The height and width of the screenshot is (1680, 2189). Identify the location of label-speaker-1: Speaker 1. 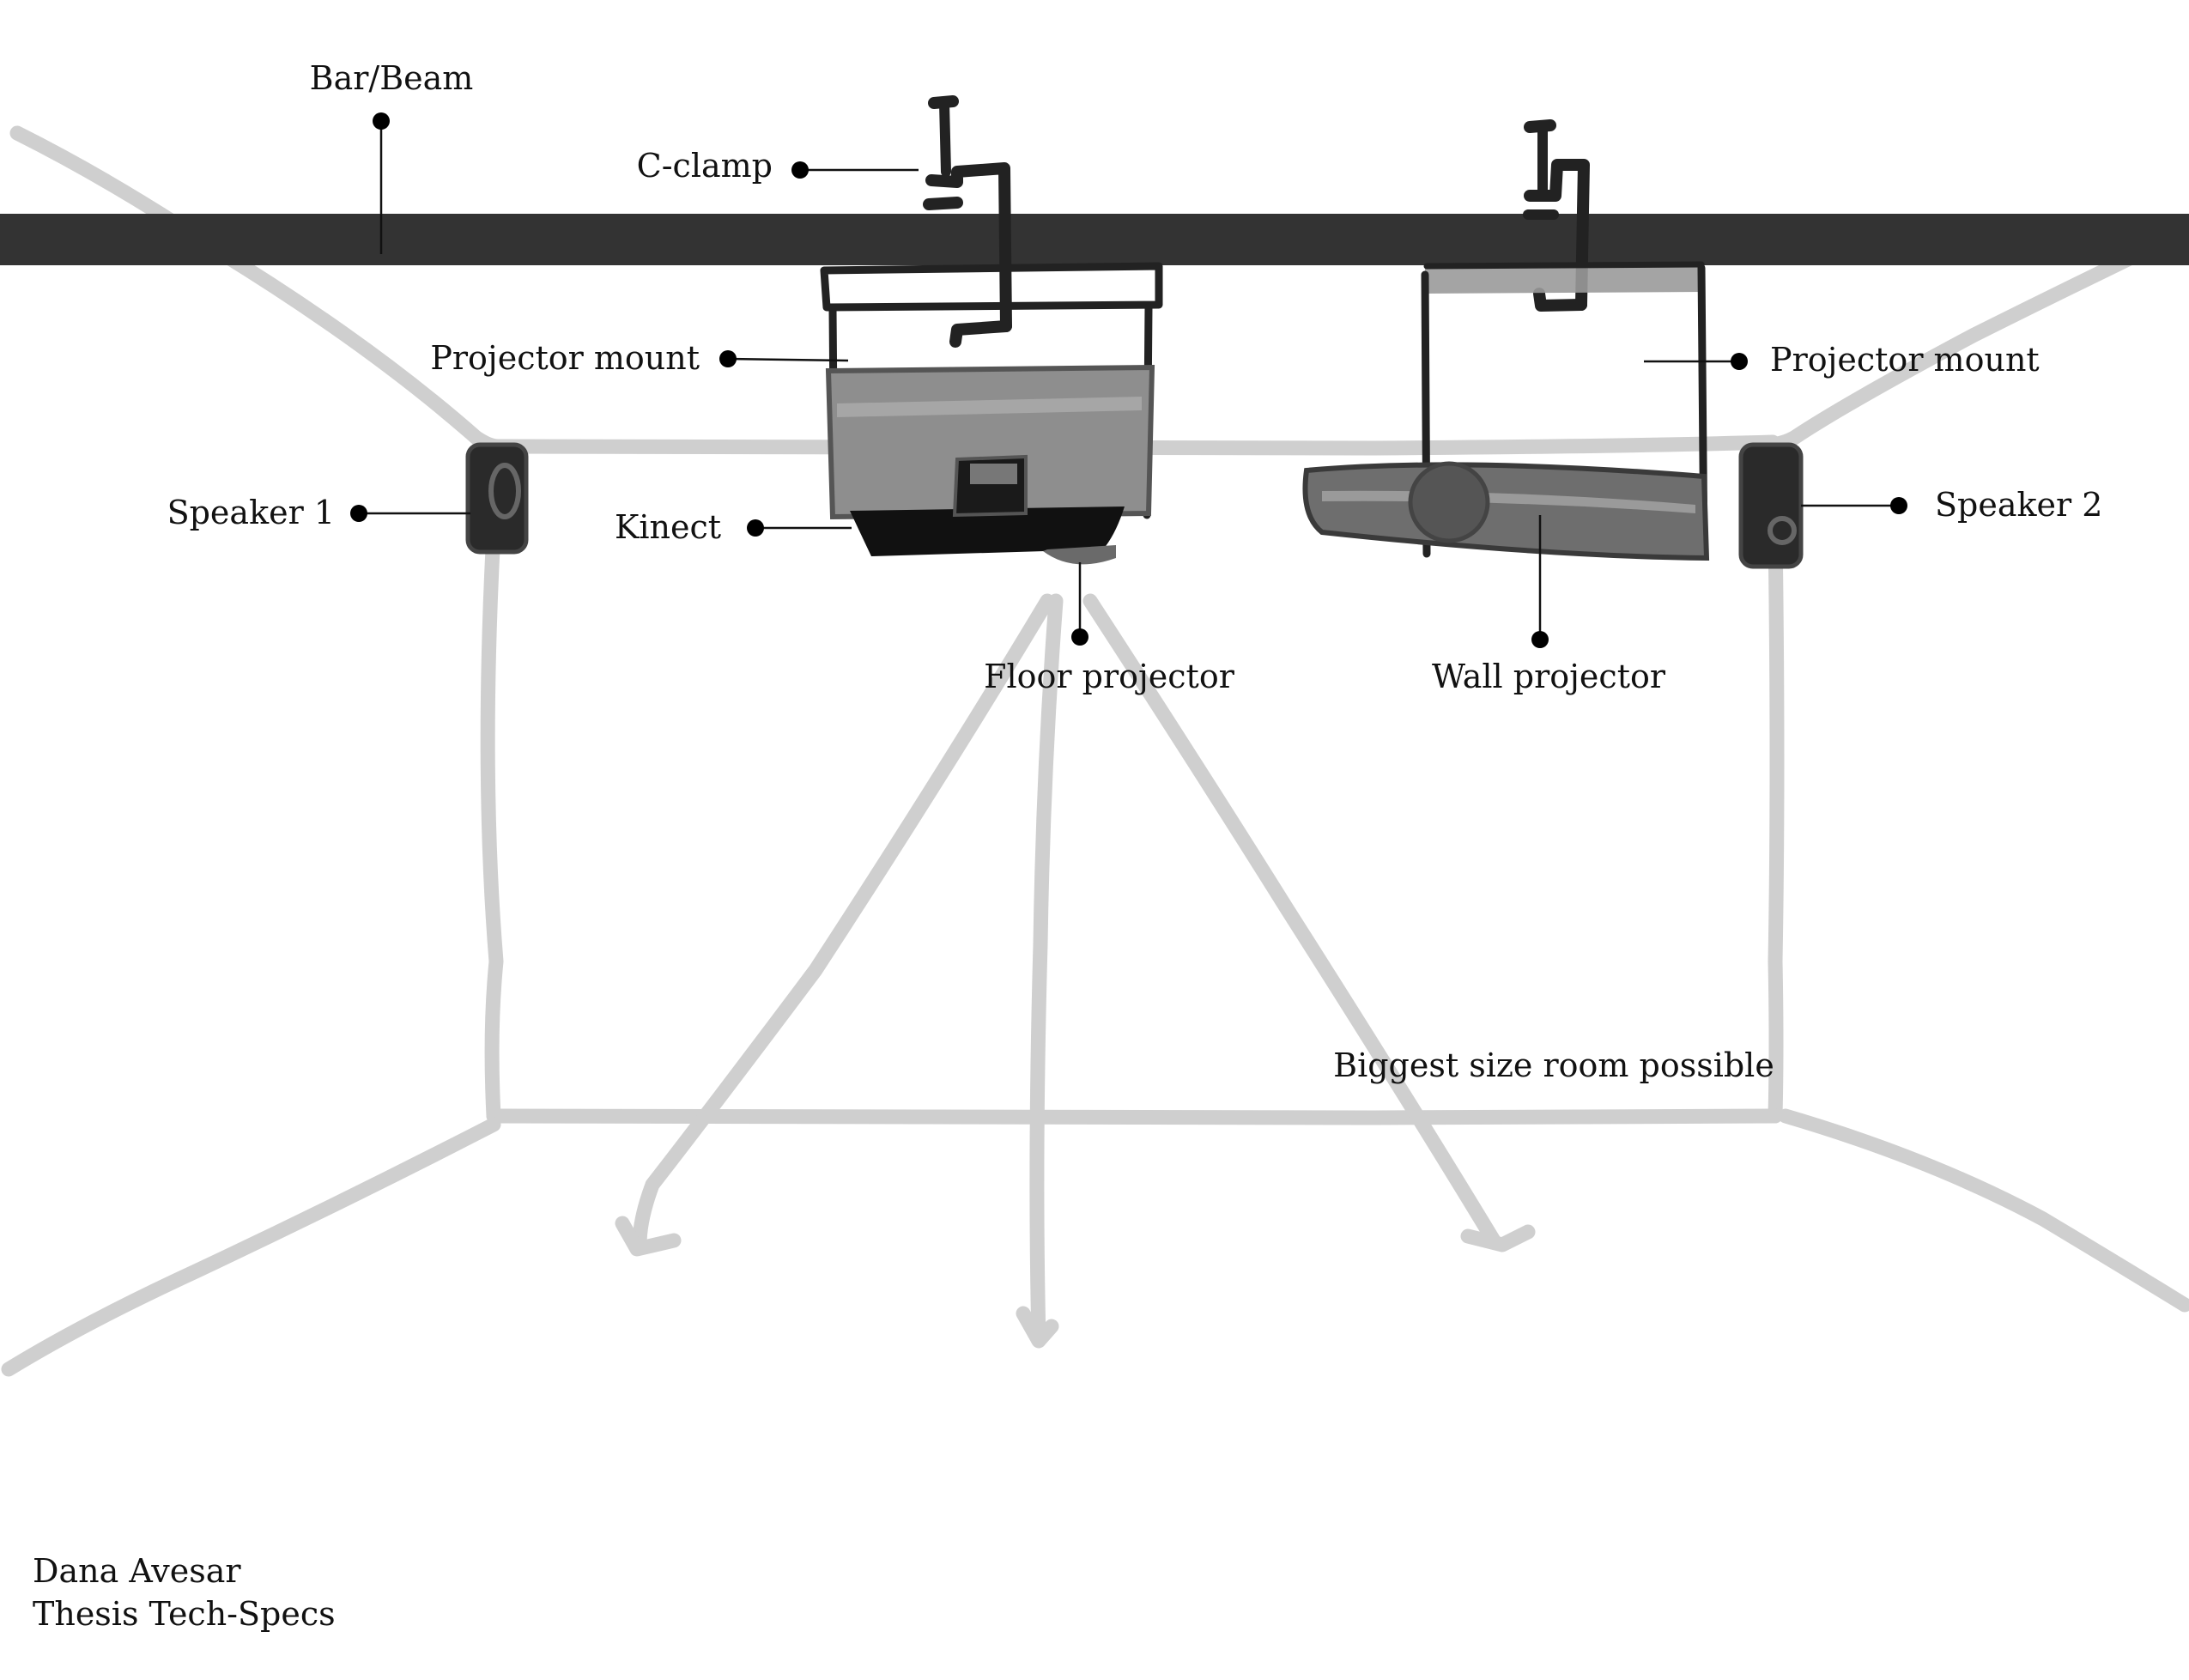
(251, 513).